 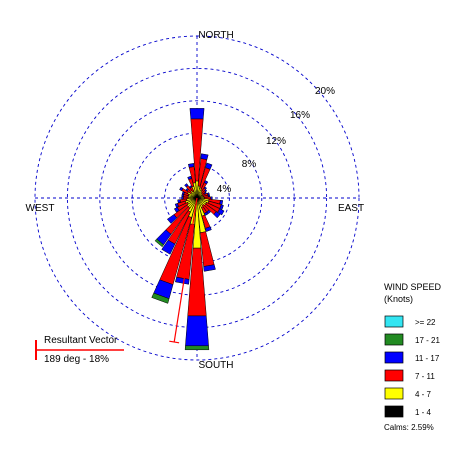 I want to click on ring-label-4: 4%, so click(x=224, y=189).